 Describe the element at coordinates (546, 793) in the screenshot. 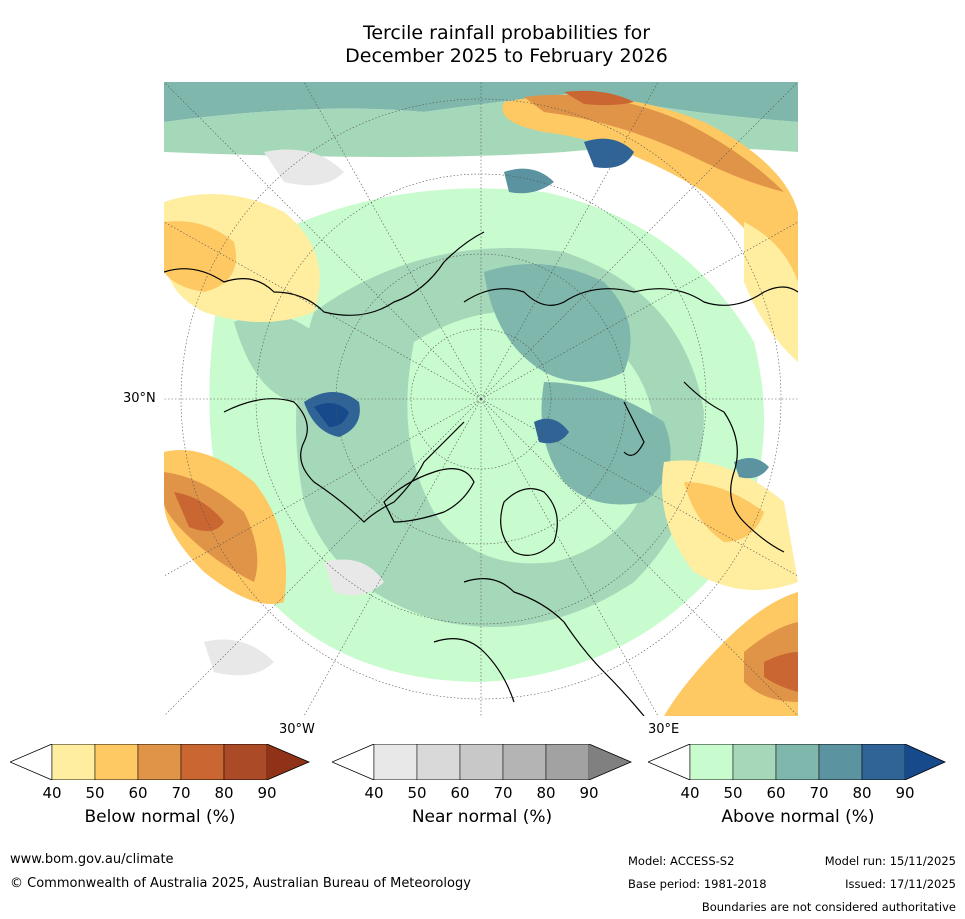

I see `near-tick-80: 80` at that location.